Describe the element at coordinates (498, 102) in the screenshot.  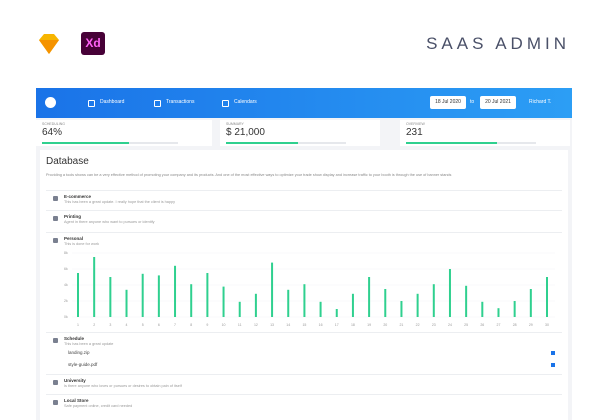
I see `date-to: 20 Jul 2021` at that location.